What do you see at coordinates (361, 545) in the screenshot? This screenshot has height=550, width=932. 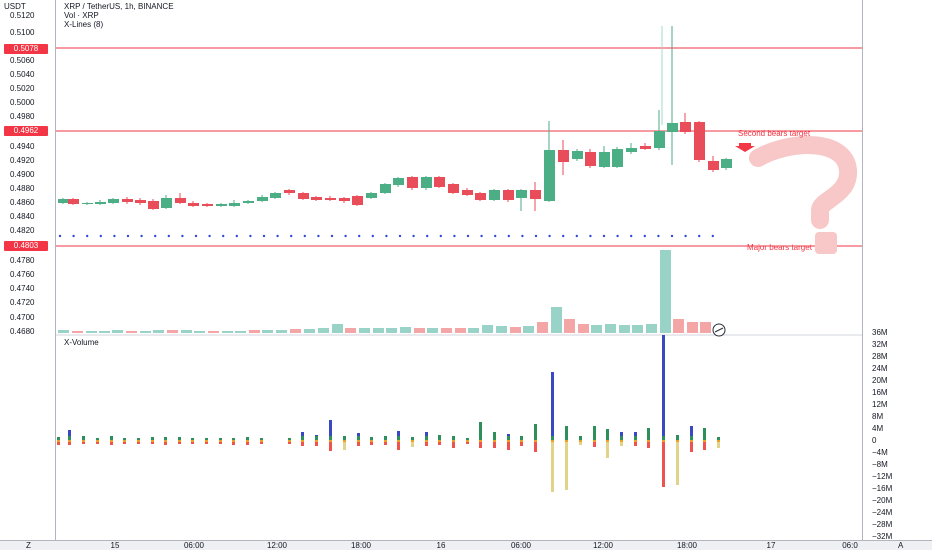 I see `time-tick-label: 18:00` at bounding box center [361, 545].